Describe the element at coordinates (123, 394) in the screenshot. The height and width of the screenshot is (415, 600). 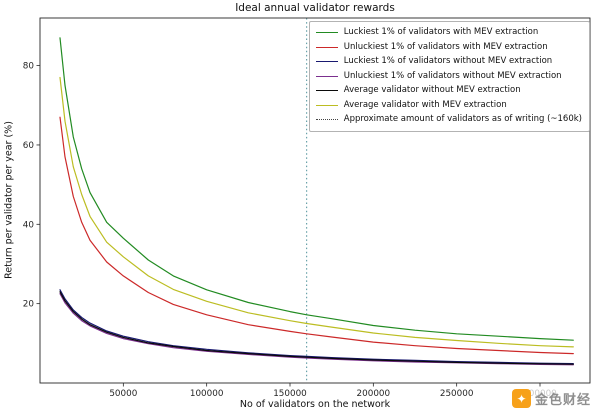
I see `x-tick-label: 50000` at that location.